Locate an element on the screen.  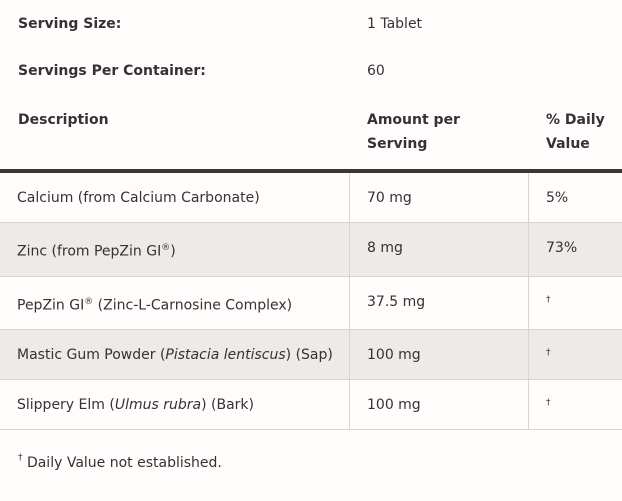
ingredient-suffix: ) (Sap) is located at coordinates (309, 355).